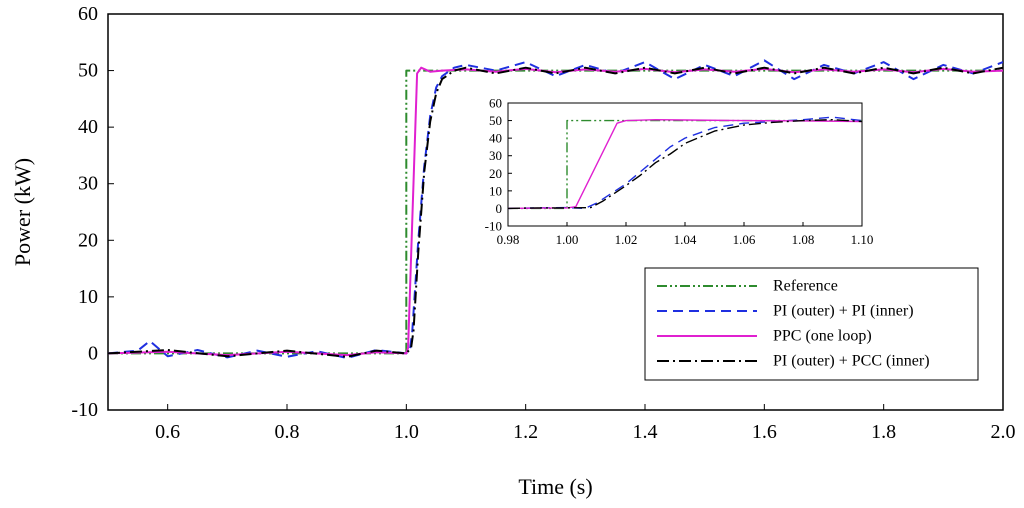  I want to click on main-x-tick-label: 0.8, so click(287, 432).